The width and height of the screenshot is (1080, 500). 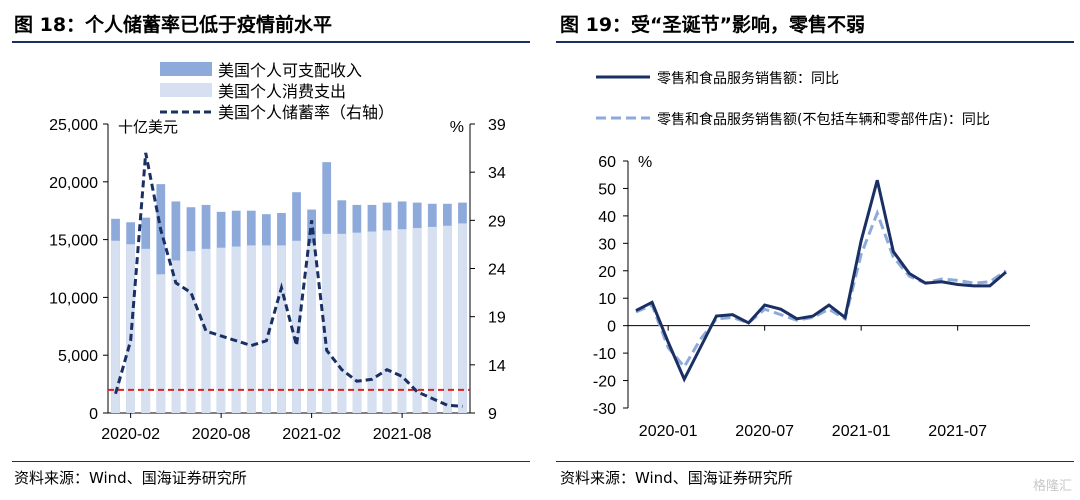 I want to click on y-tick-label: 0, so click(x=611, y=327).